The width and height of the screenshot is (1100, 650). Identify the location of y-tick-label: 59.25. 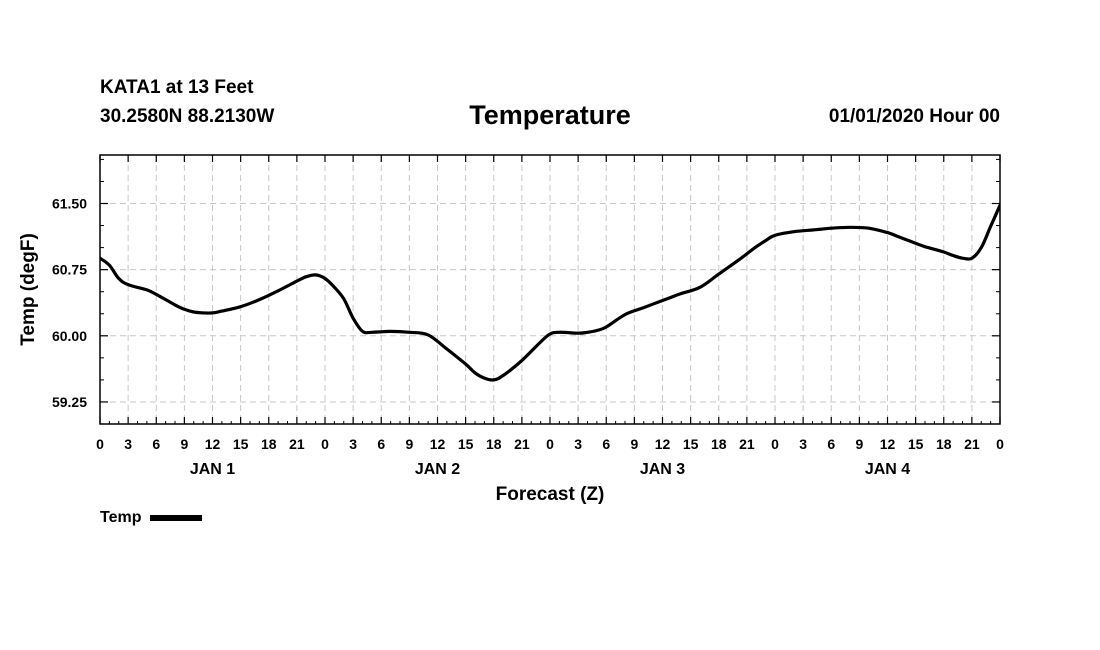
(69, 402).